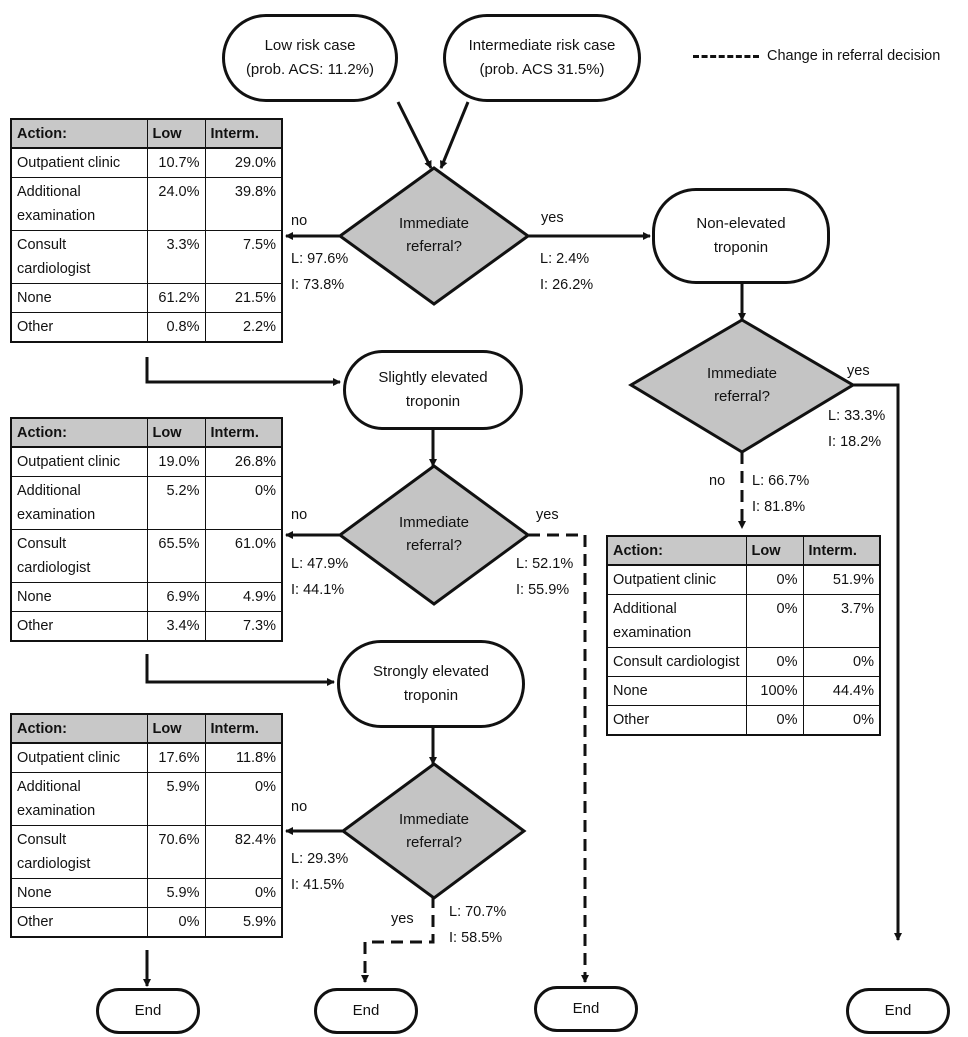 The height and width of the screenshot is (1037, 968). Describe the element at coordinates (318, 590) in the screenshot. I see `split-slightly-no-interm: I: 44.1%` at that location.